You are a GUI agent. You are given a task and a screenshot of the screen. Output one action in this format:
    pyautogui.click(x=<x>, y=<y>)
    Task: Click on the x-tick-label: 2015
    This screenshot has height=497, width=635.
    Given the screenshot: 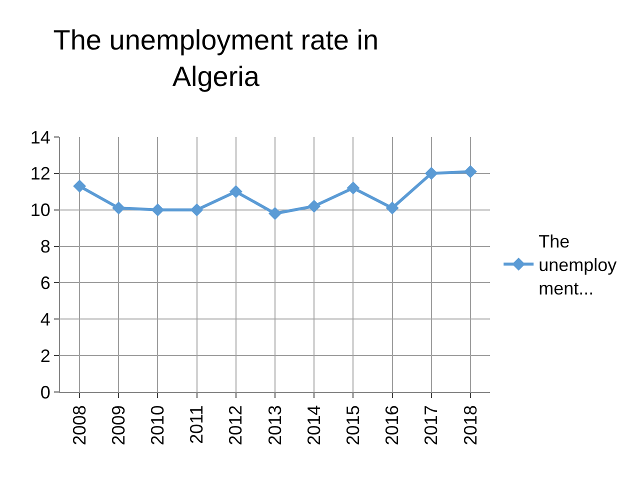 What is the action you would take?
    pyautogui.click(x=353, y=425)
    